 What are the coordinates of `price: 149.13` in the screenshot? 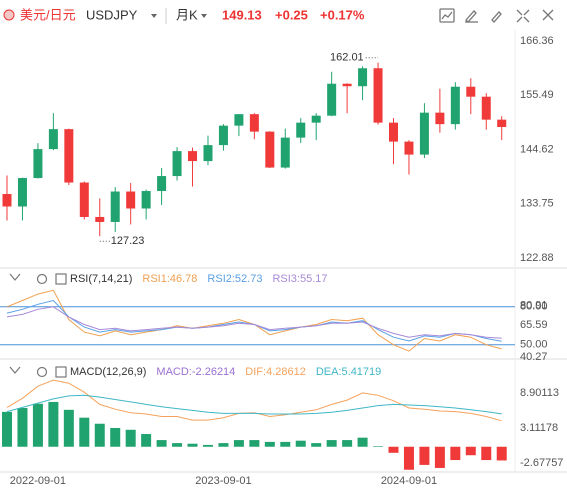 It's located at (242, 14).